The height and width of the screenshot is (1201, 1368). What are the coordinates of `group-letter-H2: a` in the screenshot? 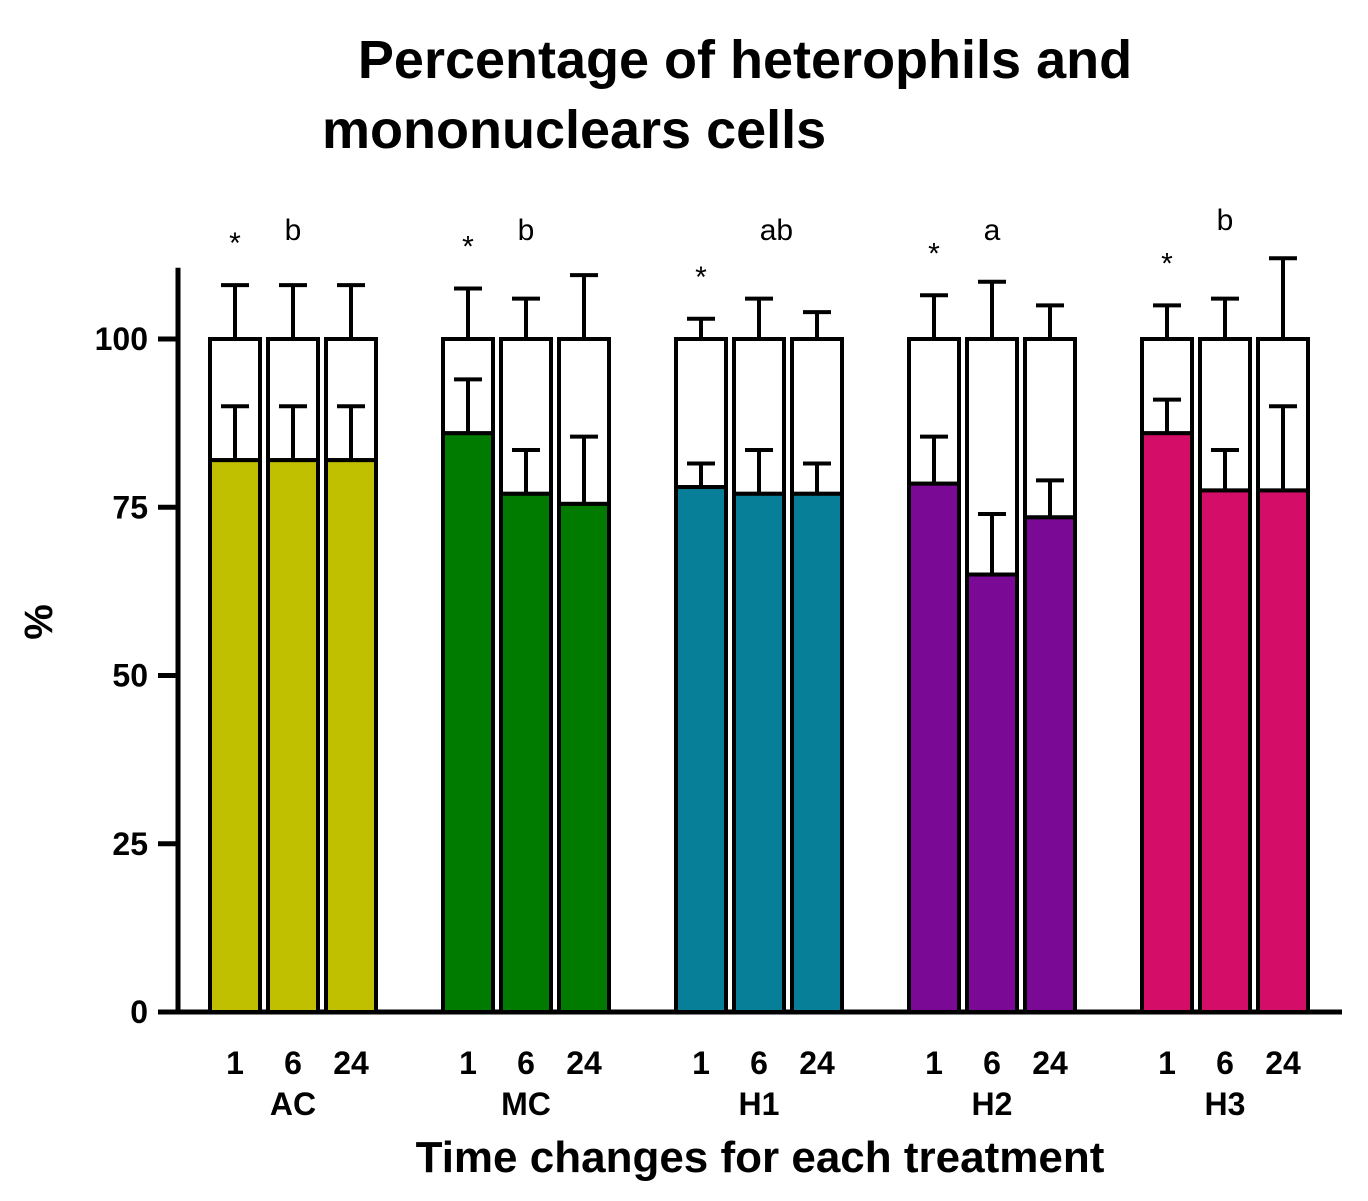 It's located at (992, 230).